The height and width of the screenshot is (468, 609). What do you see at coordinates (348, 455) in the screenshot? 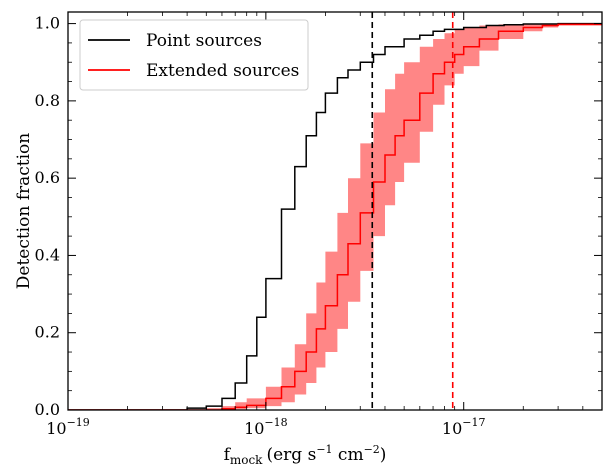
I see `x-axis-label-units-mid: cm` at bounding box center [348, 455].